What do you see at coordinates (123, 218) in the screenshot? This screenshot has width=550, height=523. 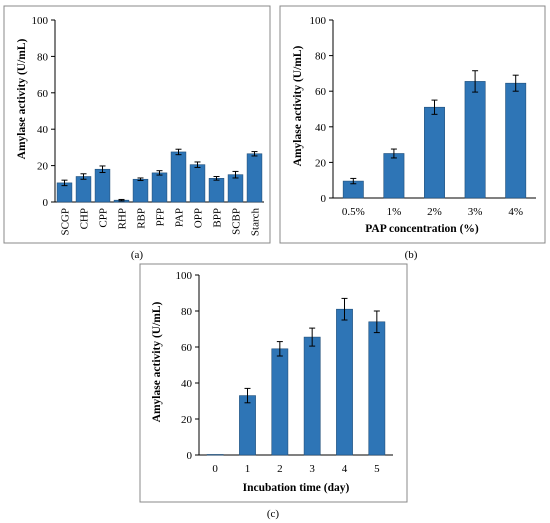 I see `x-tick-label: RHP` at bounding box center [123, 218].